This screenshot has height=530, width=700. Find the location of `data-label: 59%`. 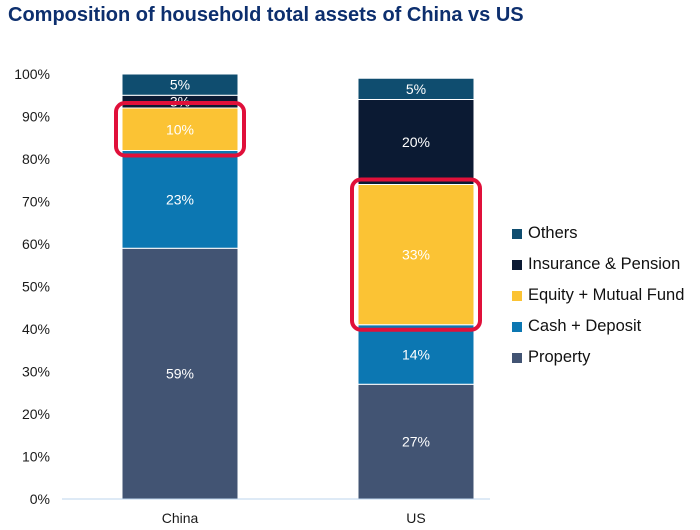

data-label: 59% is located at coordinates (180, 374).